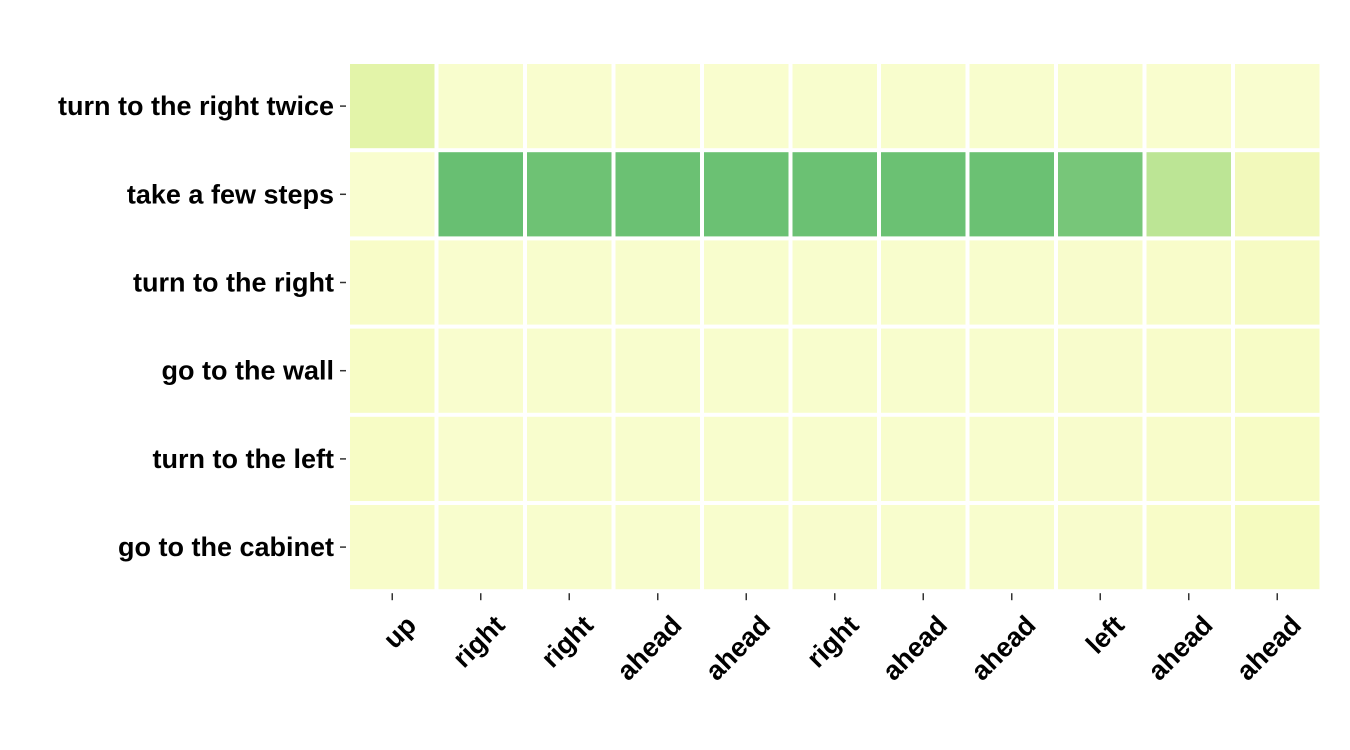  I want to click on y-tick-label: go to the wall, so click(248, 371).